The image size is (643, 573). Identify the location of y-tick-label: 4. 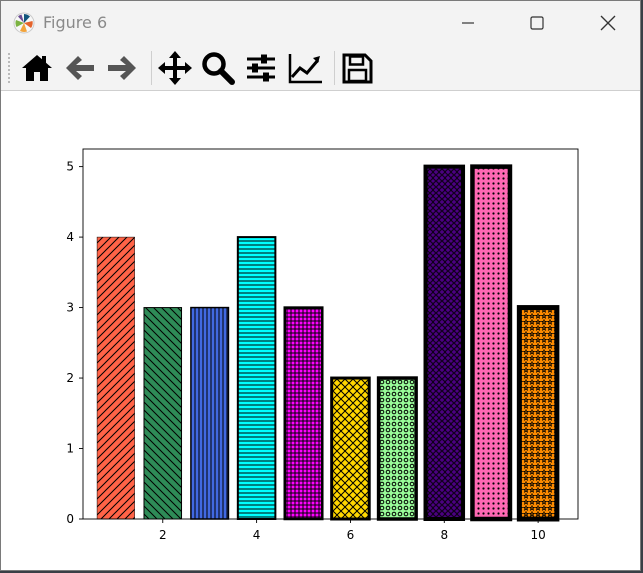
(70, 237).